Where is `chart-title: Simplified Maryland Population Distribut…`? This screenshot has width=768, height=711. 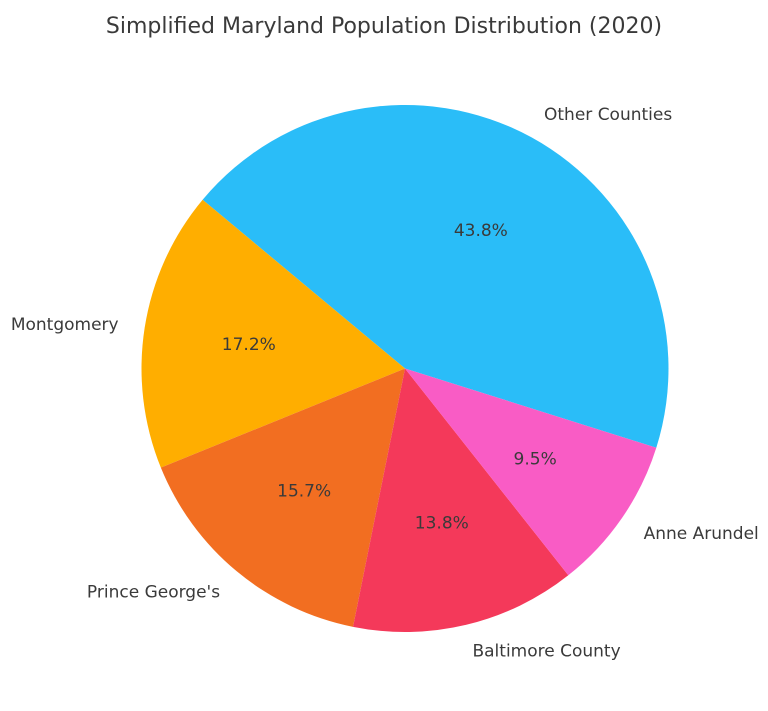
chart-title: Simplified Maryland Population Distribut… is located at coordinates (384, 26).